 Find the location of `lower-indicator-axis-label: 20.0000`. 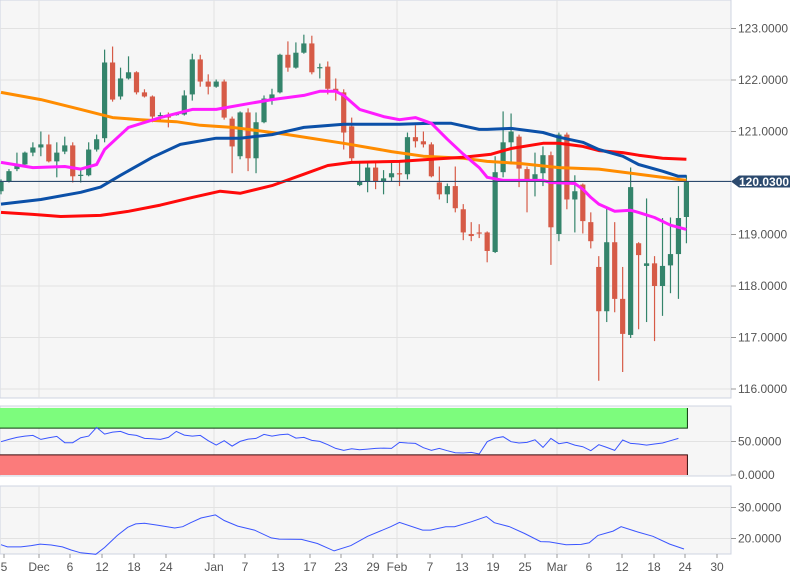

lower-indicator-axis-label: 20.0000 is located at coordinates (760, 539).